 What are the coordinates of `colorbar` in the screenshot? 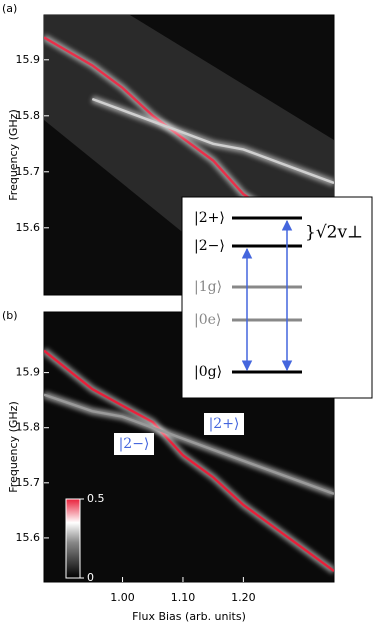 It's located at (73, 538).